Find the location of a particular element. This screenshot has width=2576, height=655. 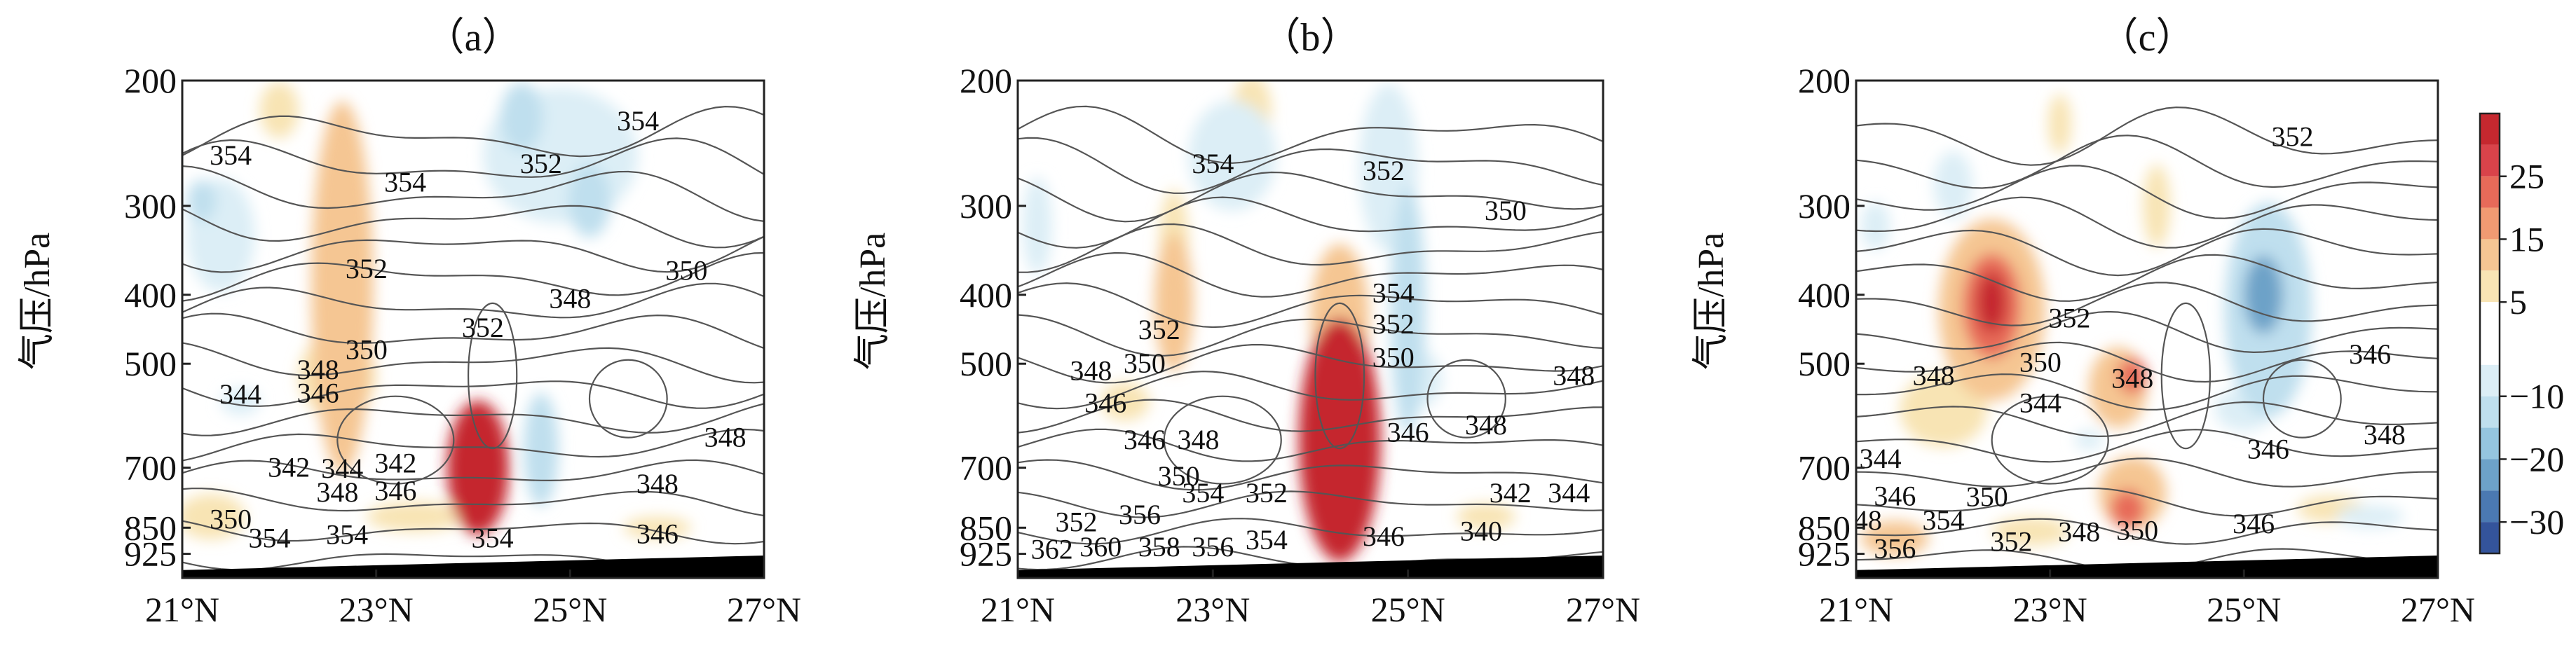

colorbar-tick-label: 5 is located at coordinates (2518, 302).